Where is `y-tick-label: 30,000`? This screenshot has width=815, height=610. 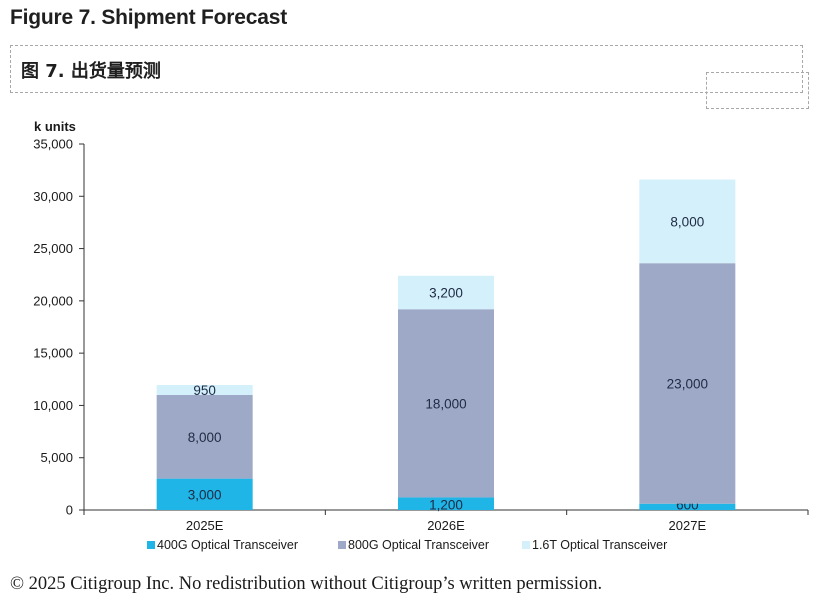 y-tick-label: 30,000 is located at coordinates (53, 196).